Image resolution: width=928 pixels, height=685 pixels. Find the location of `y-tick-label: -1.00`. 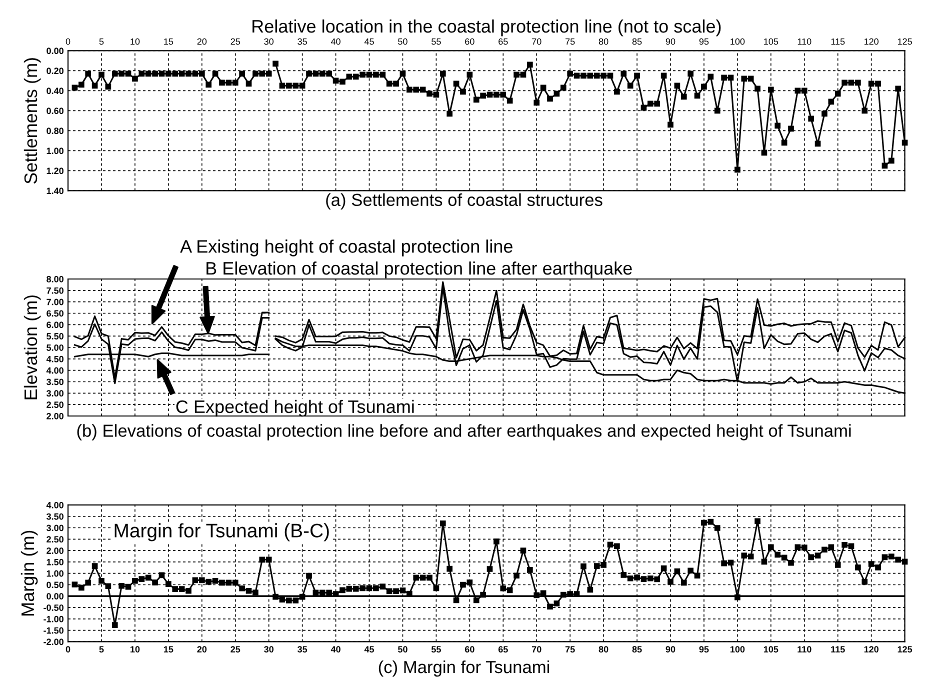

y-tick-label: -1.00 is located at coordinates (54, 619).